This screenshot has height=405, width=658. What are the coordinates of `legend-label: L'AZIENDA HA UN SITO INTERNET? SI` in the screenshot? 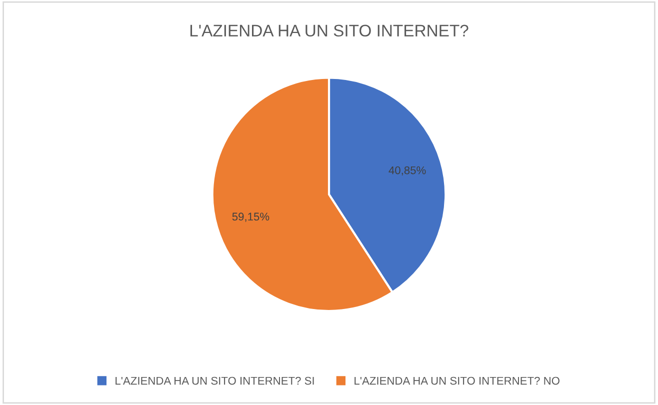 It's located at (215, 380).